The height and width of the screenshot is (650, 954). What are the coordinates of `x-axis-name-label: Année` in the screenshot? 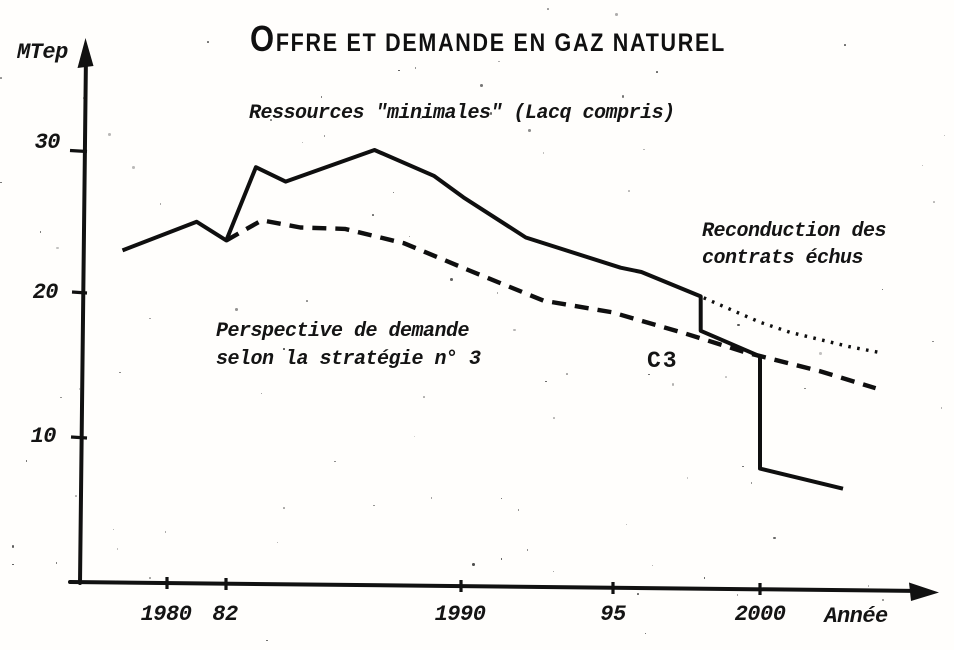 It's located at (856, 616).